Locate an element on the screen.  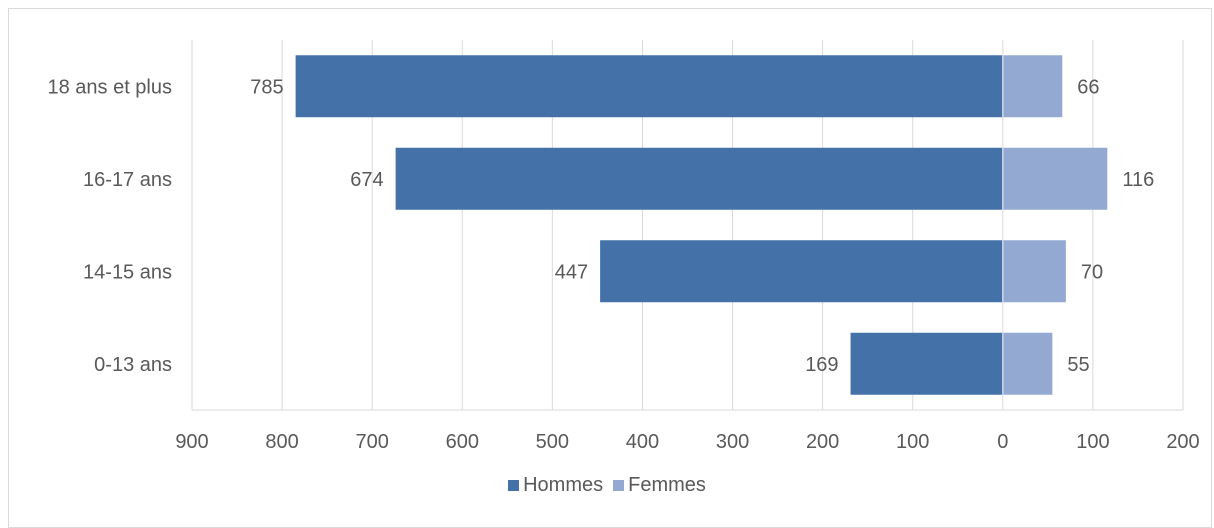
data-label-hommes: 785 is located at coordinates (266, 87).